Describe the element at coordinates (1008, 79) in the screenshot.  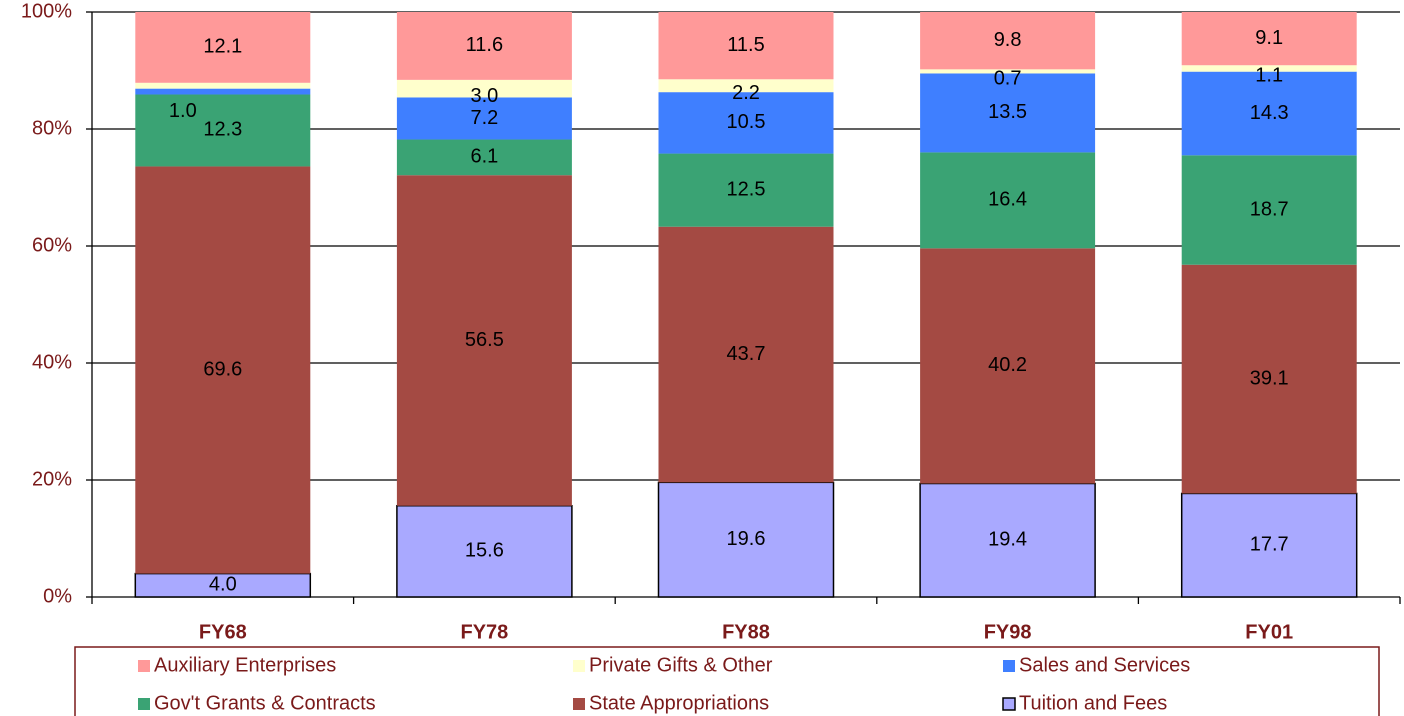
I see `data-label: 0.7` at that location.